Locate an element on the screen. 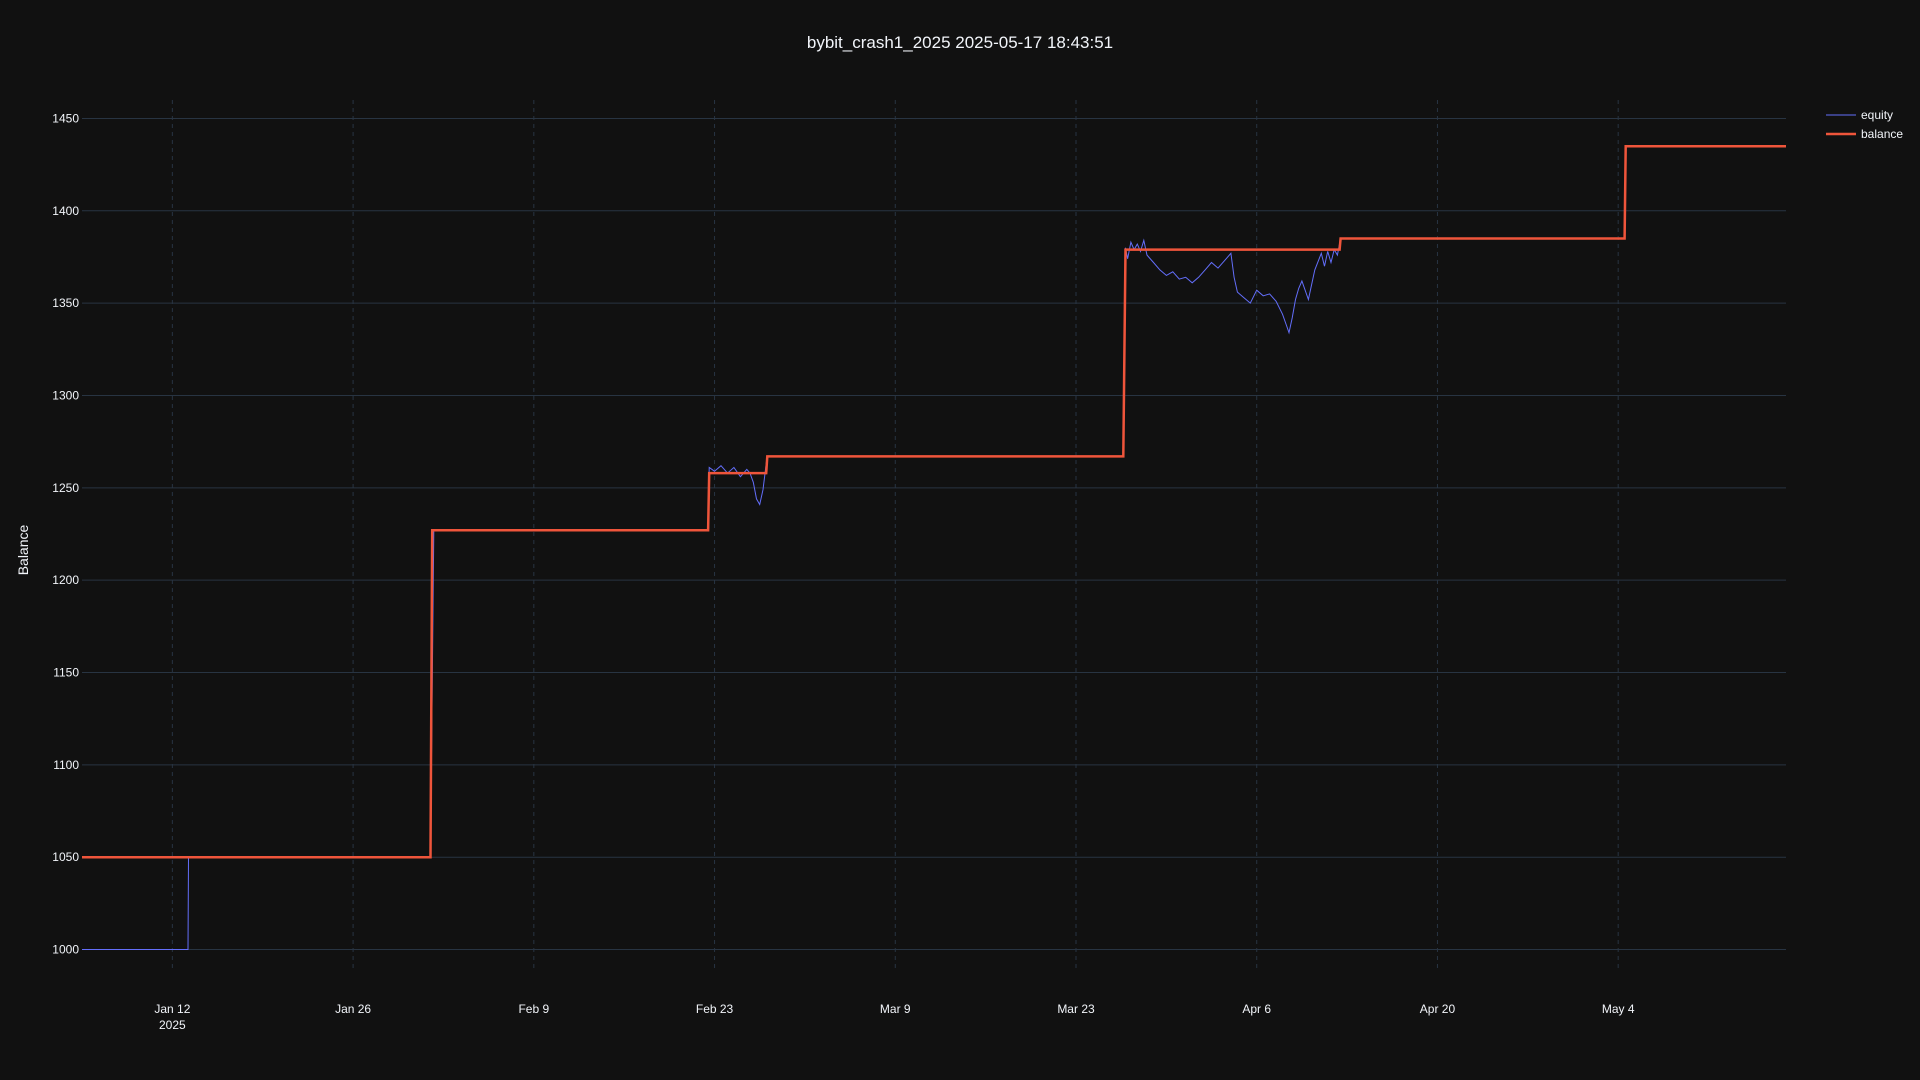 The image size is (1920, 1080). x-tick-label: Mar 23 is located at coordinates (1076, 1009).